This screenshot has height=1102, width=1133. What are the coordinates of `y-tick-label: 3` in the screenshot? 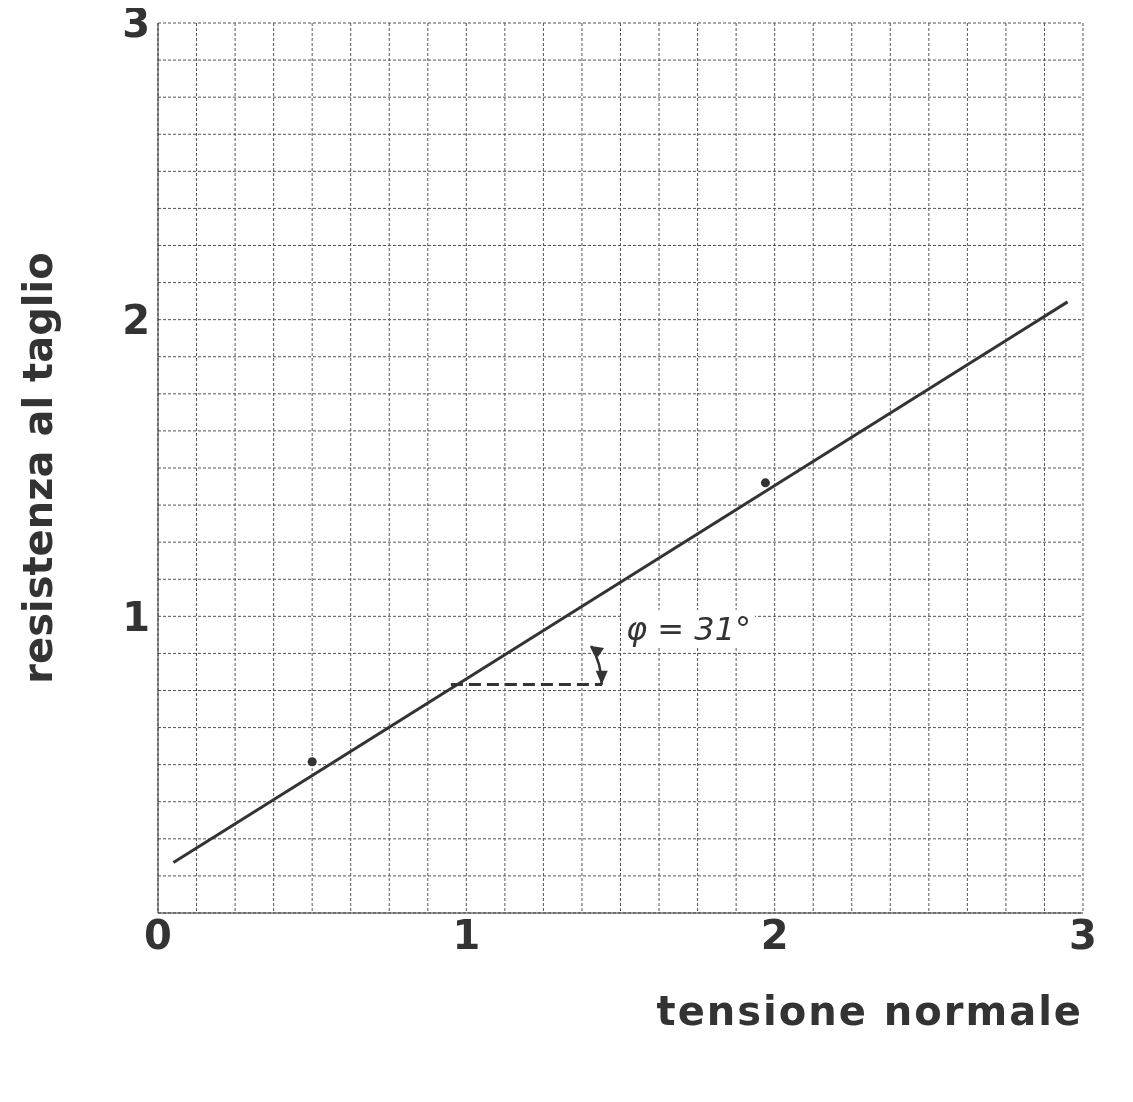 It's located at (136, 23).